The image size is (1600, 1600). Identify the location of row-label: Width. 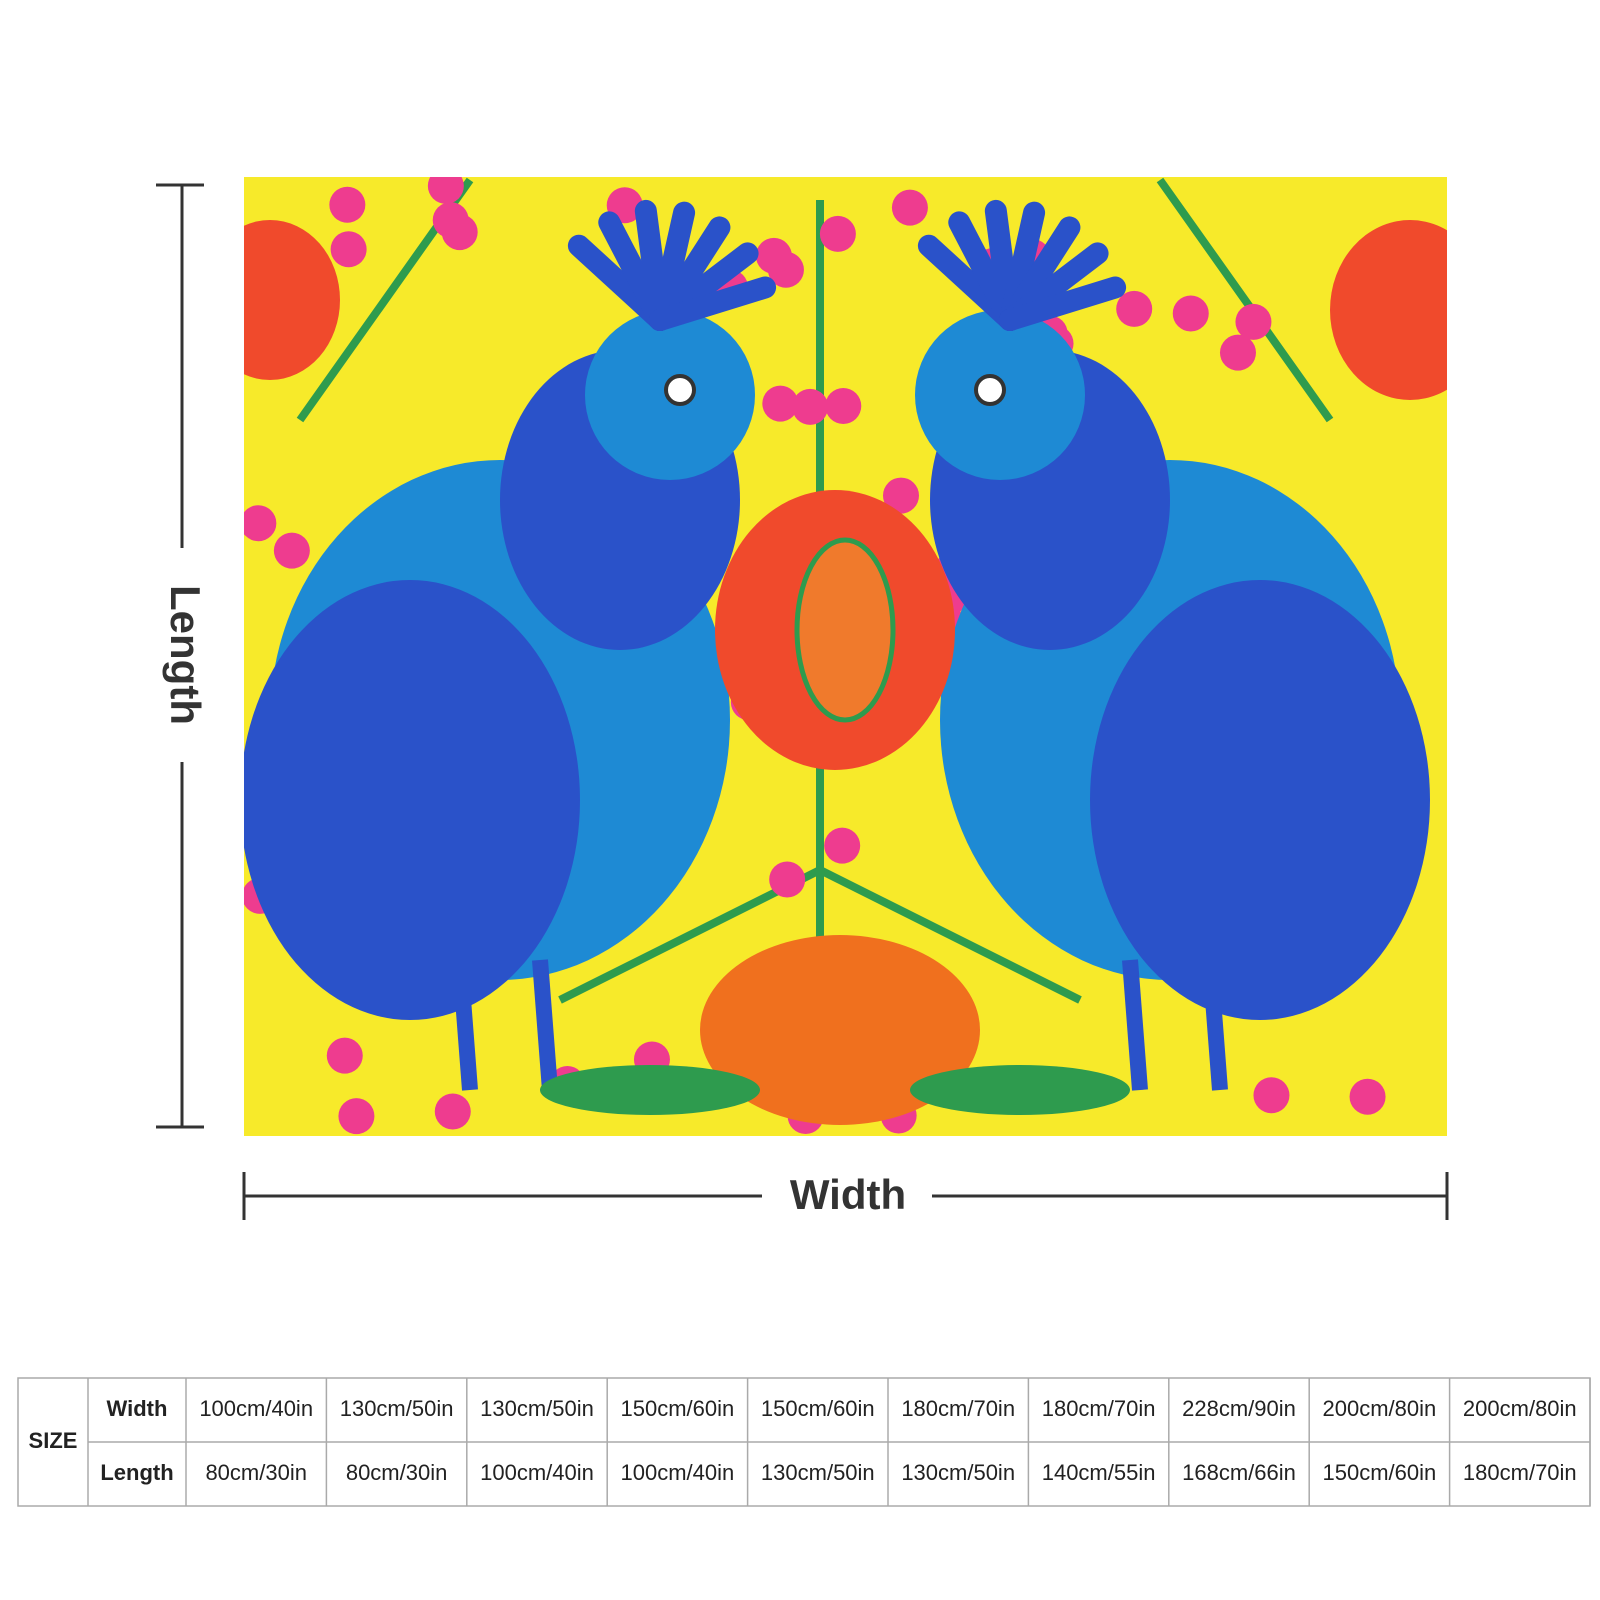
(137, 1408).